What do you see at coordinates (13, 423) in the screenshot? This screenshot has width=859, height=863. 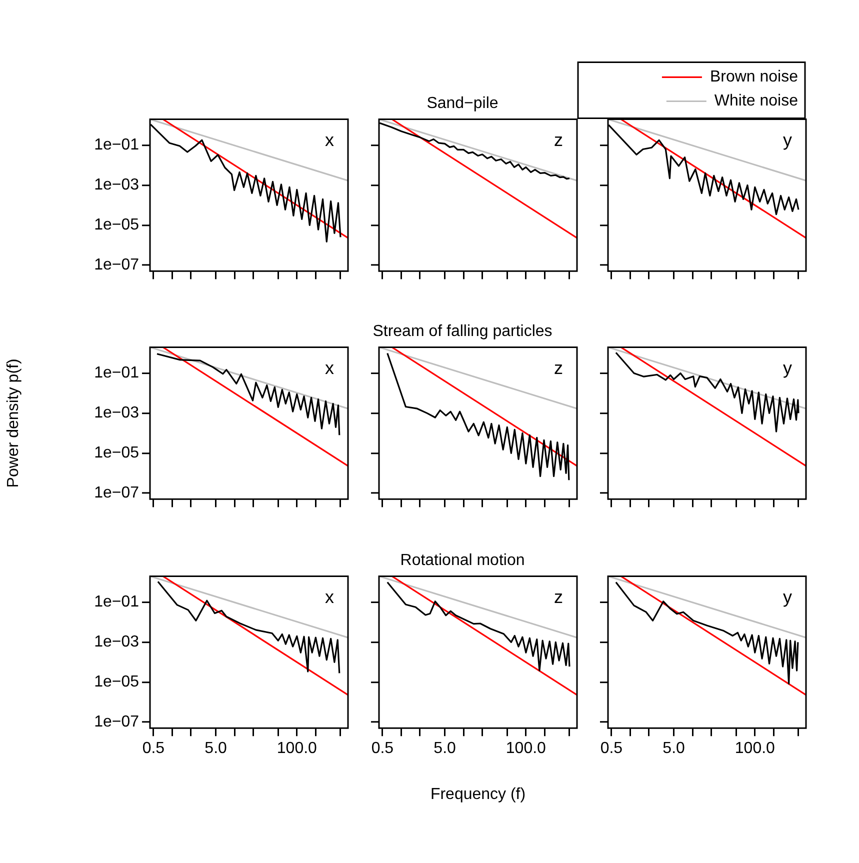 I see `y-axis-title: Power density p(f)` at bounding box center [13, 423].